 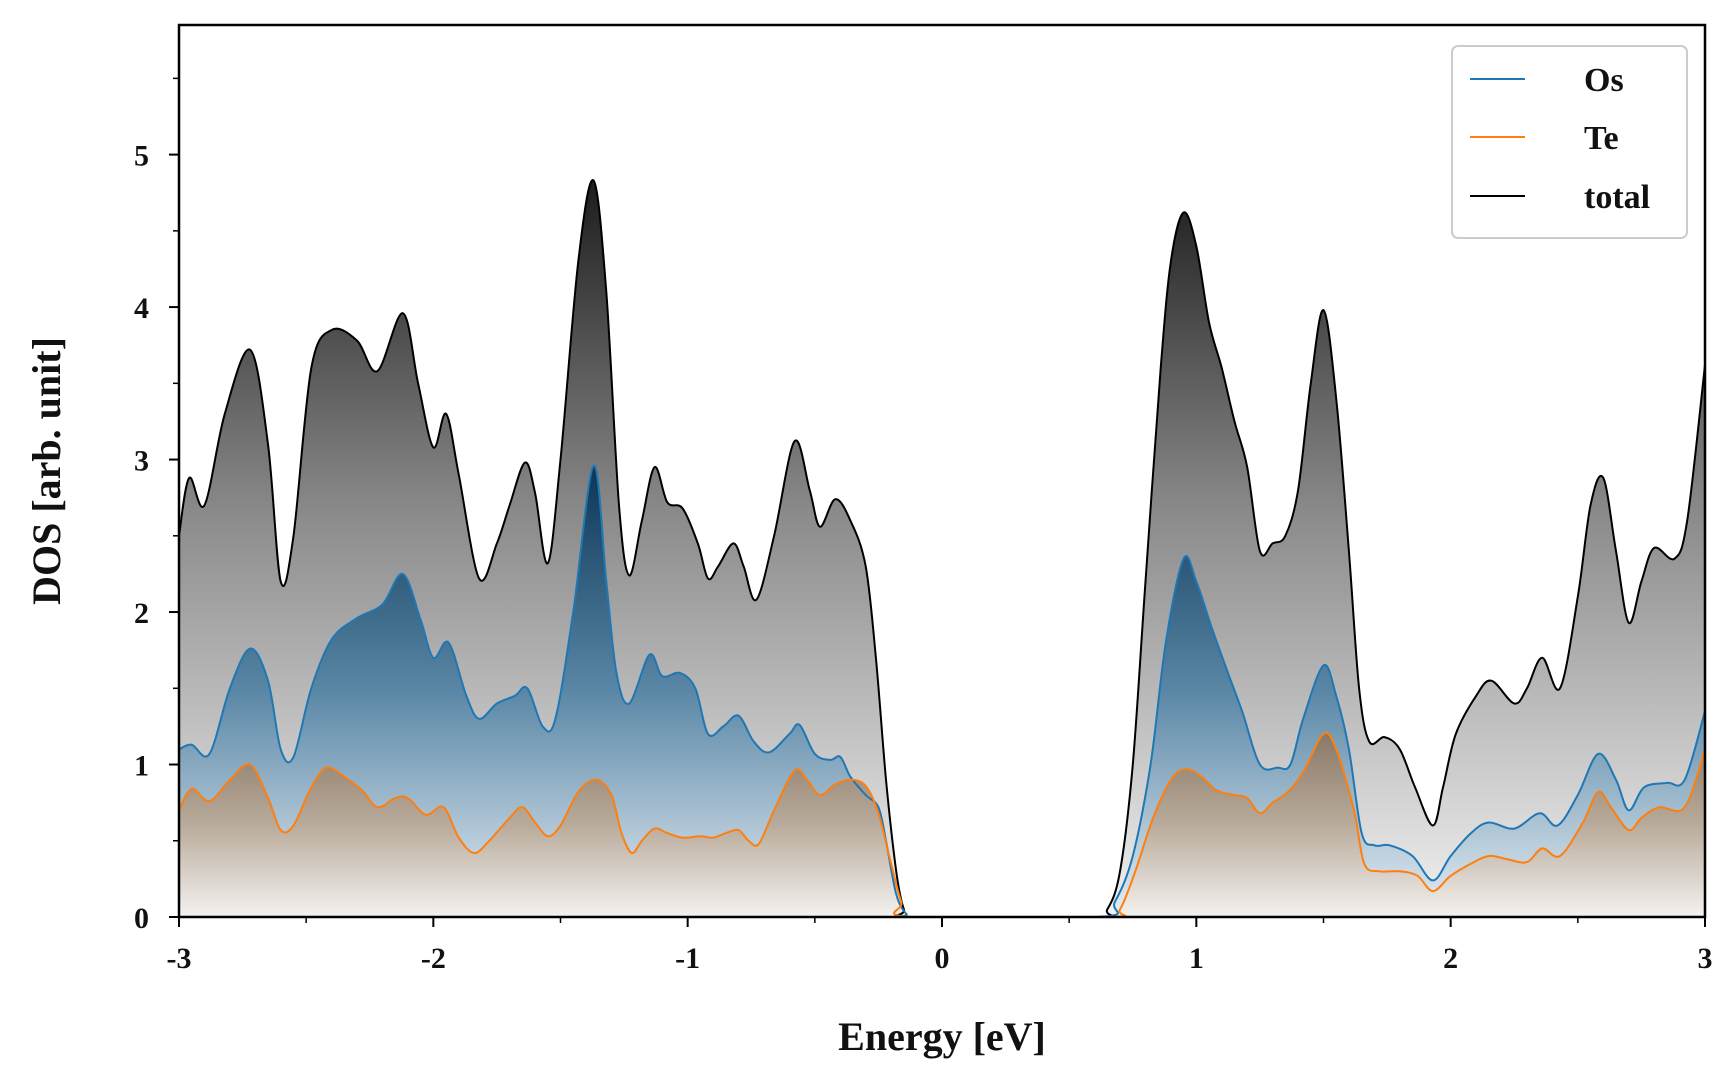 What do you see at coordinates (141, 613) in the screenshot?
I see `y-tick-label: 2` at bounding box center [141, 613].